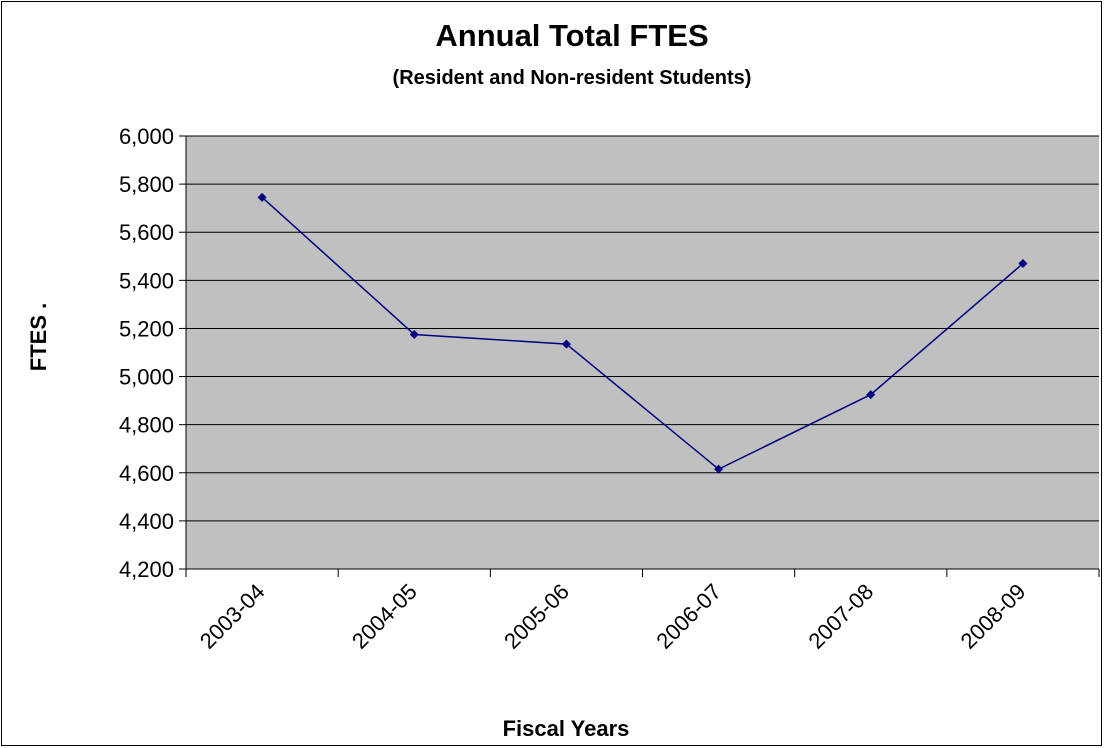  Describe the element at coordinates (146, 184) in the screenshot. I see `y-tick-label: 5,800` at that location.